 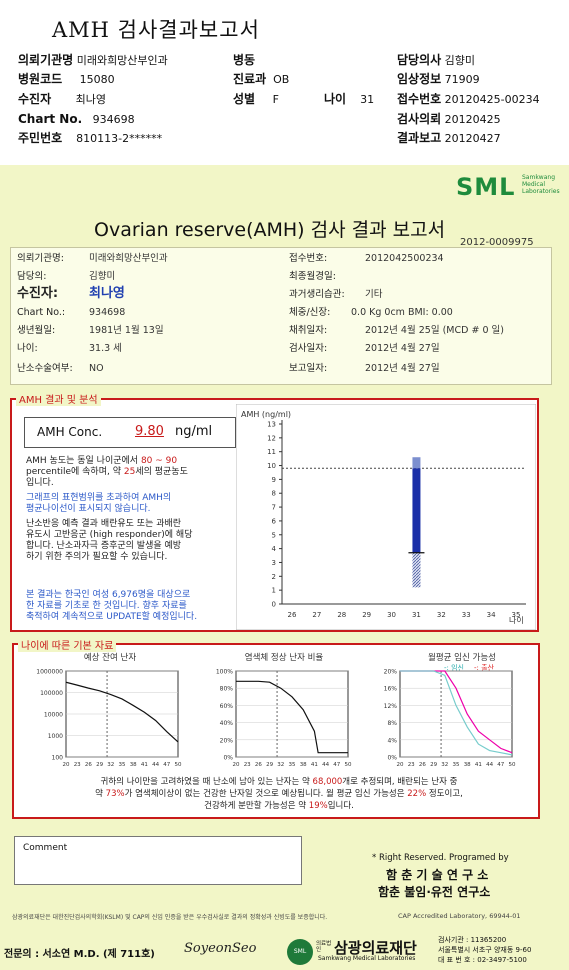 What do you see at coordinates (107, 293) in the screenshot?
I see `info-patient-value: 최나영` at bounding box center [107, 293].